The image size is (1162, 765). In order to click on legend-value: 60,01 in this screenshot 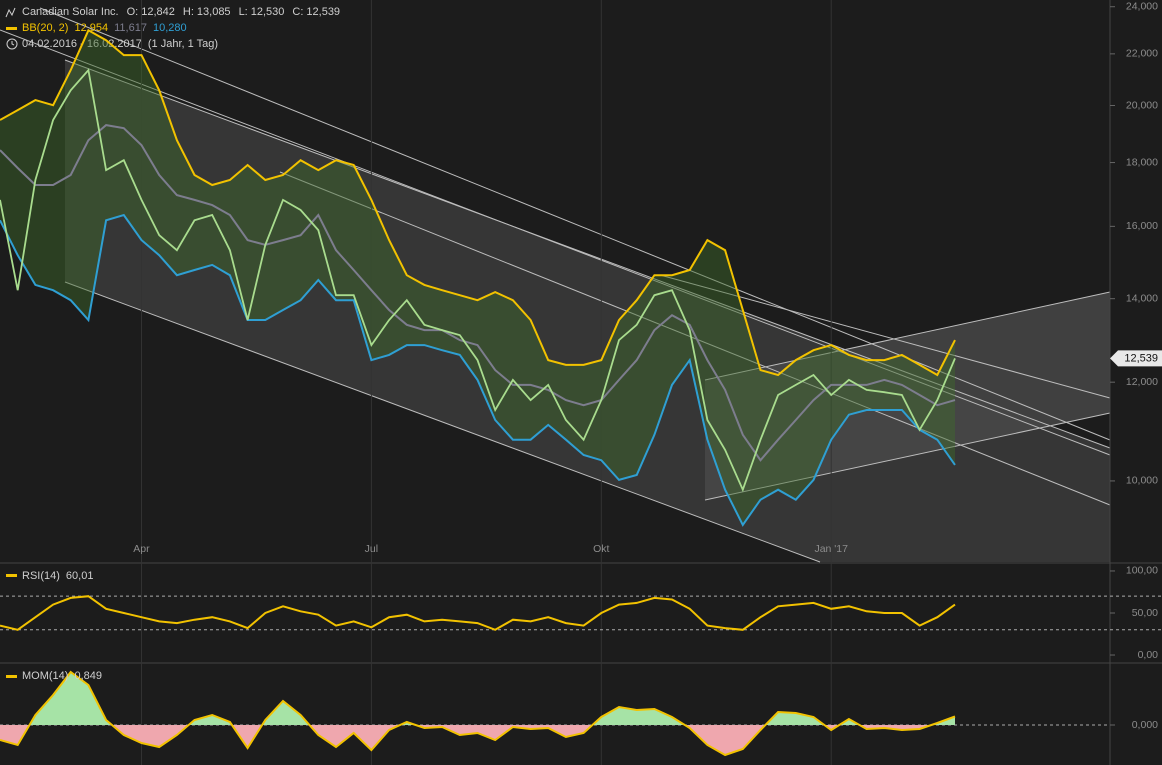, I will do `click(80, 576)`.